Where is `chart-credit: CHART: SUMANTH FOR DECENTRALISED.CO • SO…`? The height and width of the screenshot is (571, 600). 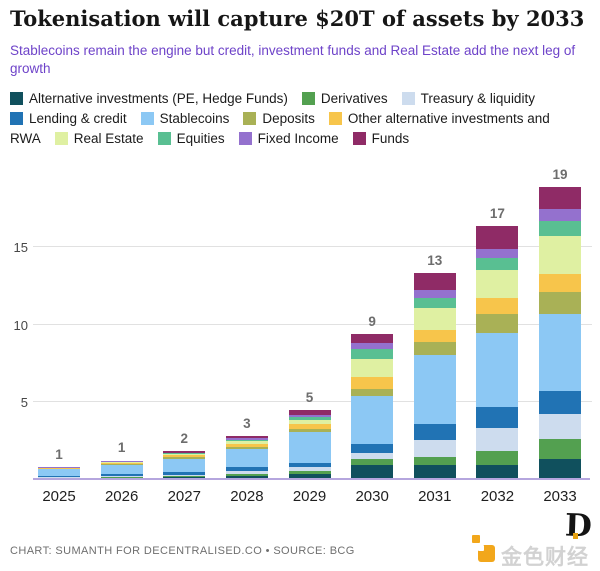 chart-credit: CHART: SUMANTH FOR DECENTRALISED.CO • SO… is located at coordinates (182, 551).